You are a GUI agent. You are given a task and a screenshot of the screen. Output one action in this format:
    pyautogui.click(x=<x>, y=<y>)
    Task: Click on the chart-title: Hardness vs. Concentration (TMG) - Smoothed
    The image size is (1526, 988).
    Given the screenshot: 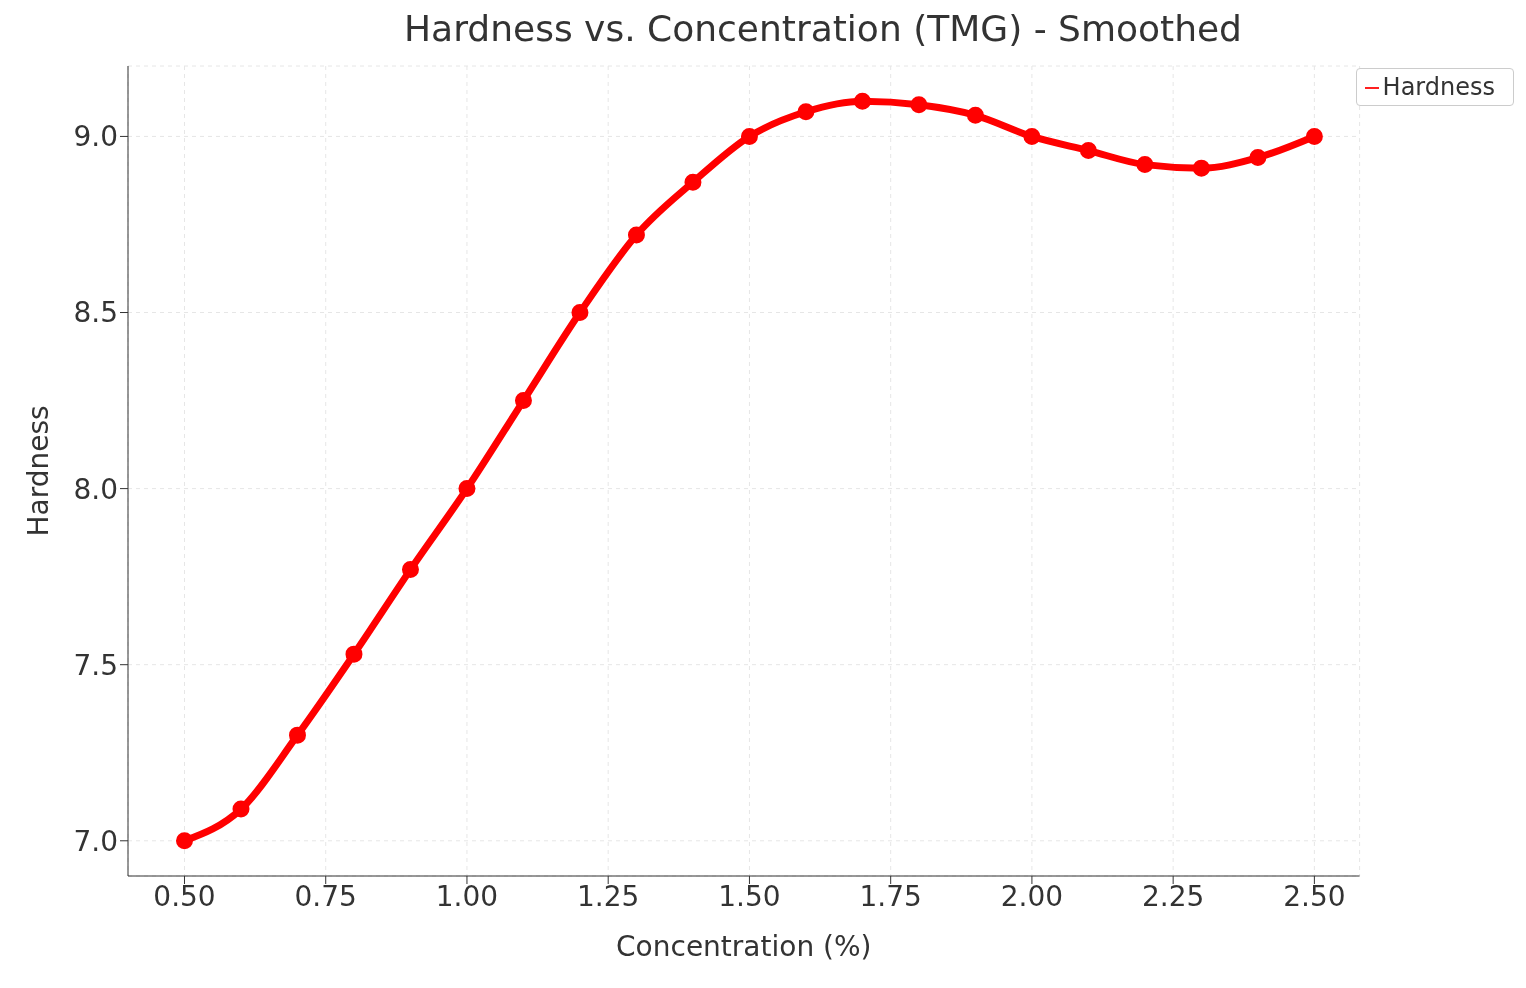 What is the action you would take?
    pyautogui.click(x=823, y=29)
    